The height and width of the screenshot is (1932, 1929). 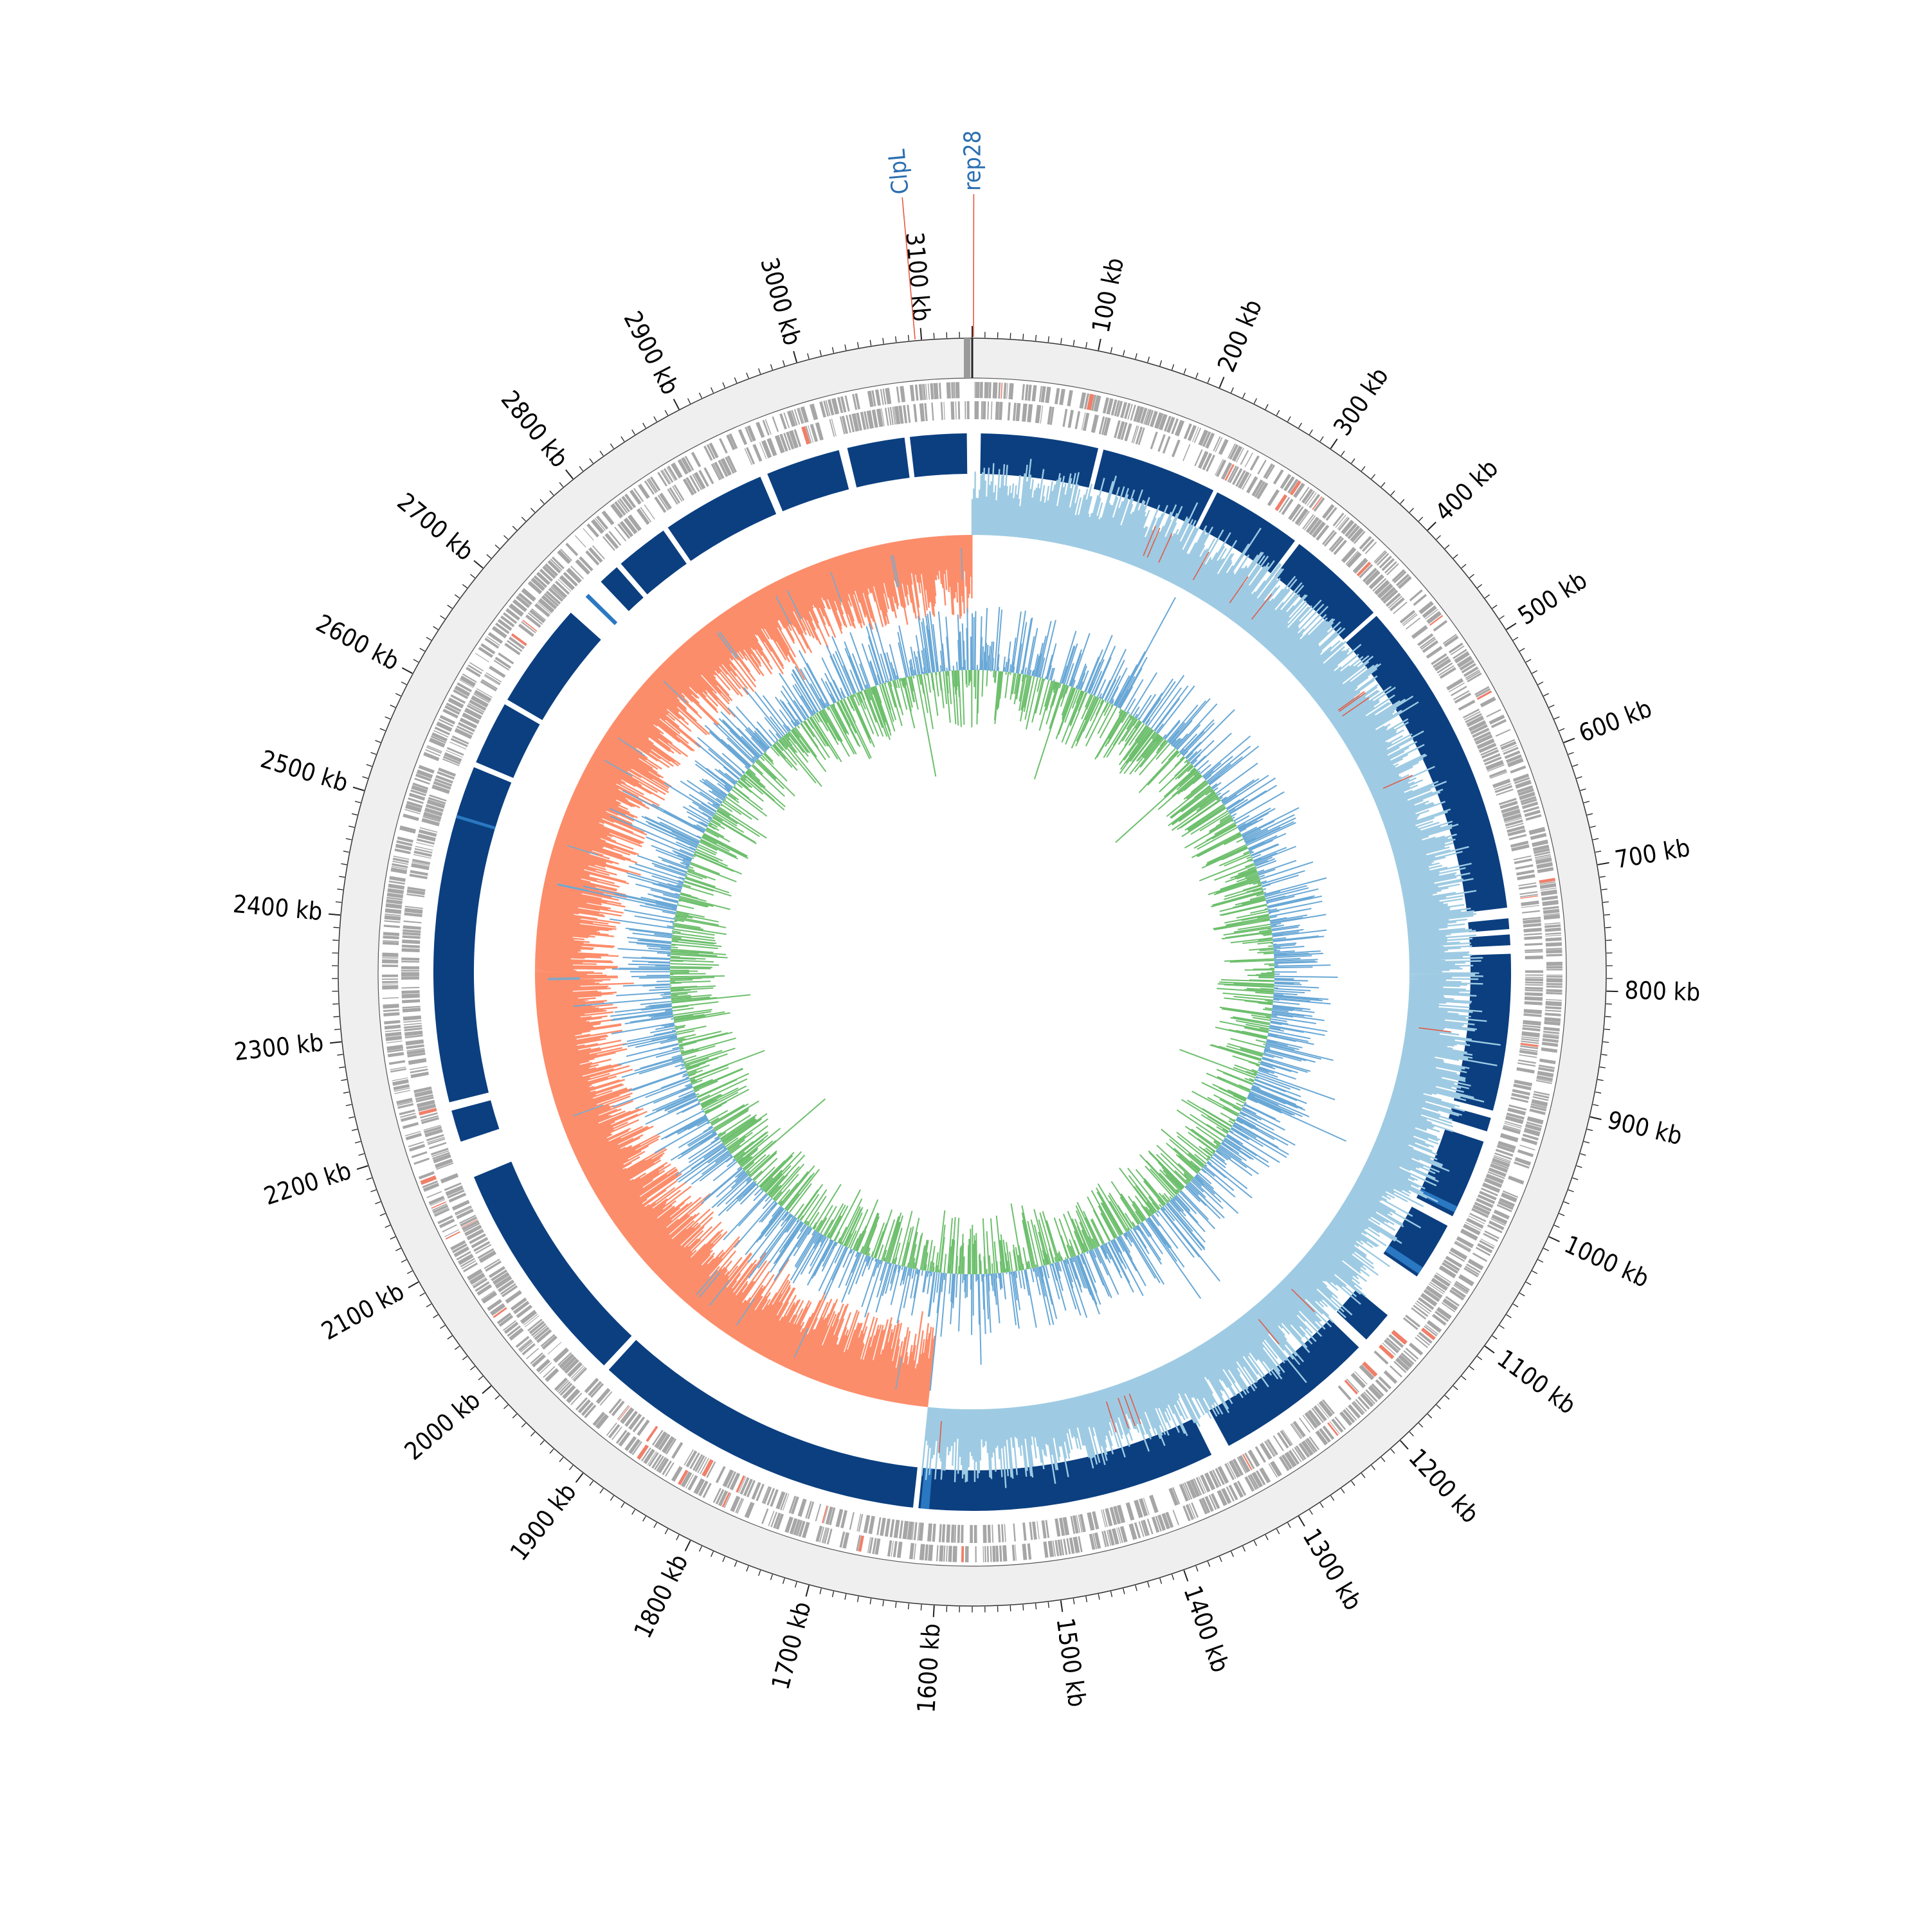 I want to click on island-highlight, so click(x=602, y=610).